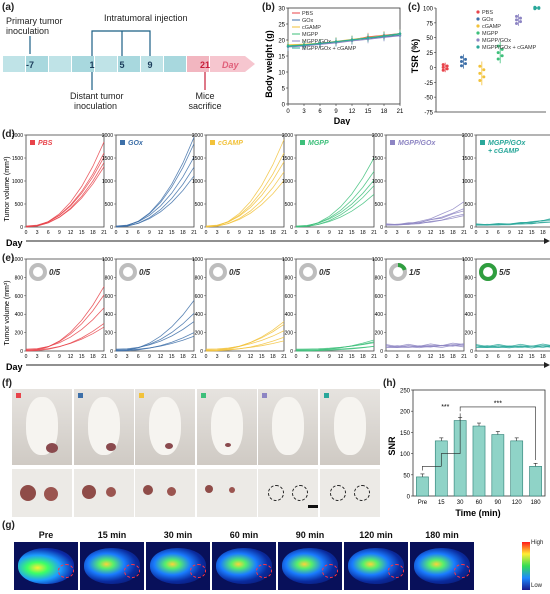  What do you see at coordinates (208, 489) in the screenshot?
I see `tumor-specimen` at bounding box center [208, 489].